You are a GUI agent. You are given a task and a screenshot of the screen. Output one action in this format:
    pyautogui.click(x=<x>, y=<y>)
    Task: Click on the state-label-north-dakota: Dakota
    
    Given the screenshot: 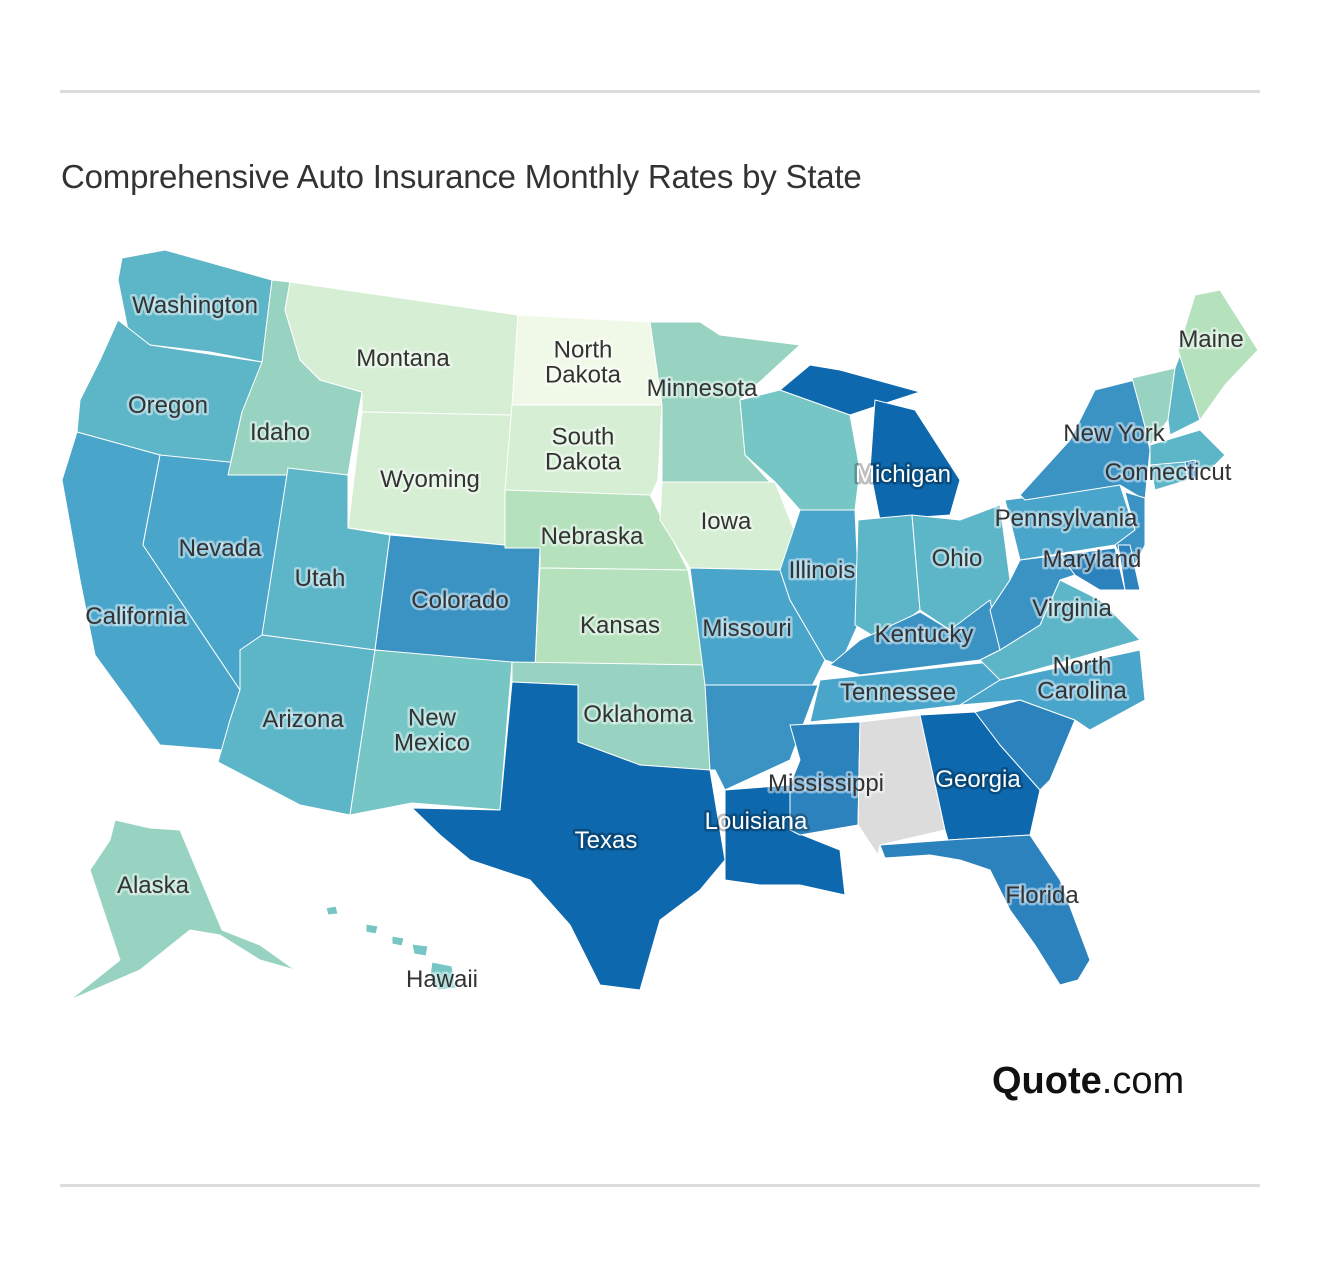 What is the action you would take?
    pyautogui.click(x=583, y=375)
    